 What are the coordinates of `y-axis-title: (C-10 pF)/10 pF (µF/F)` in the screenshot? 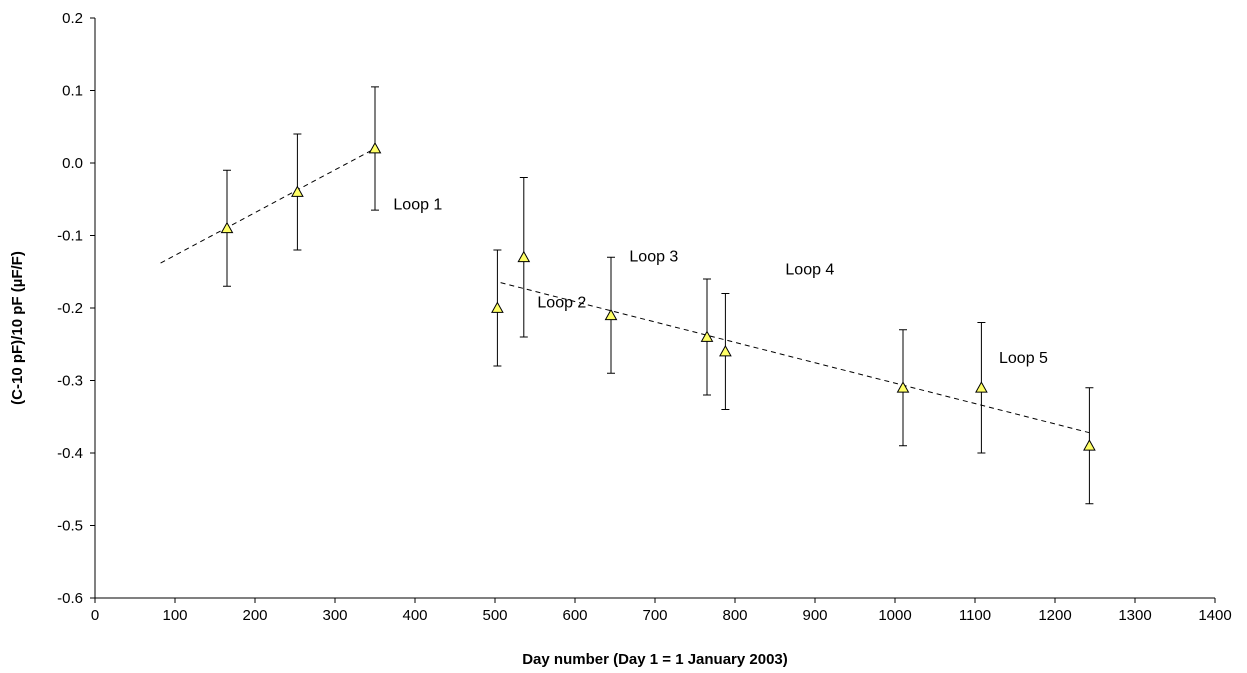 It's located at (17, 328).